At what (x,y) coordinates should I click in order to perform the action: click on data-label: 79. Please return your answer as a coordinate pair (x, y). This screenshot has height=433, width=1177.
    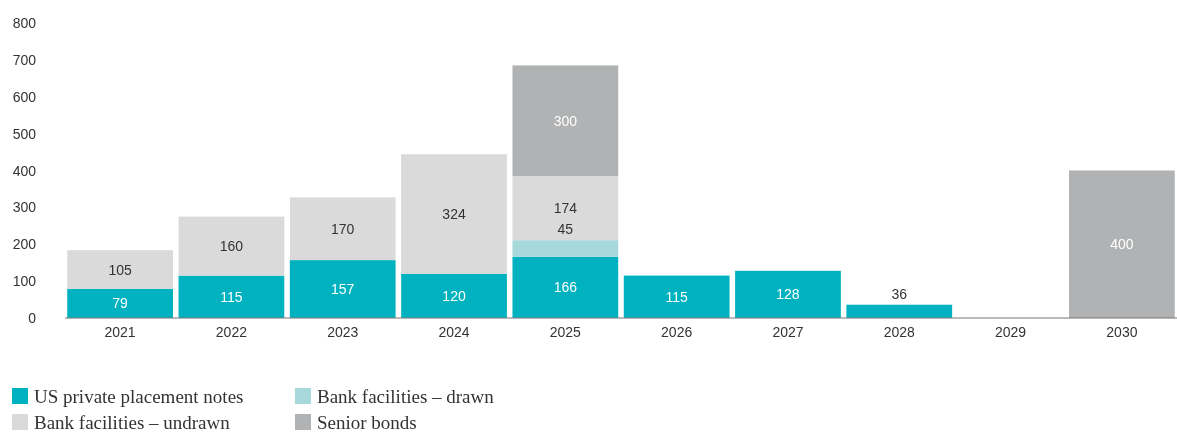
    Looking at the image, I should click on (120, 303).